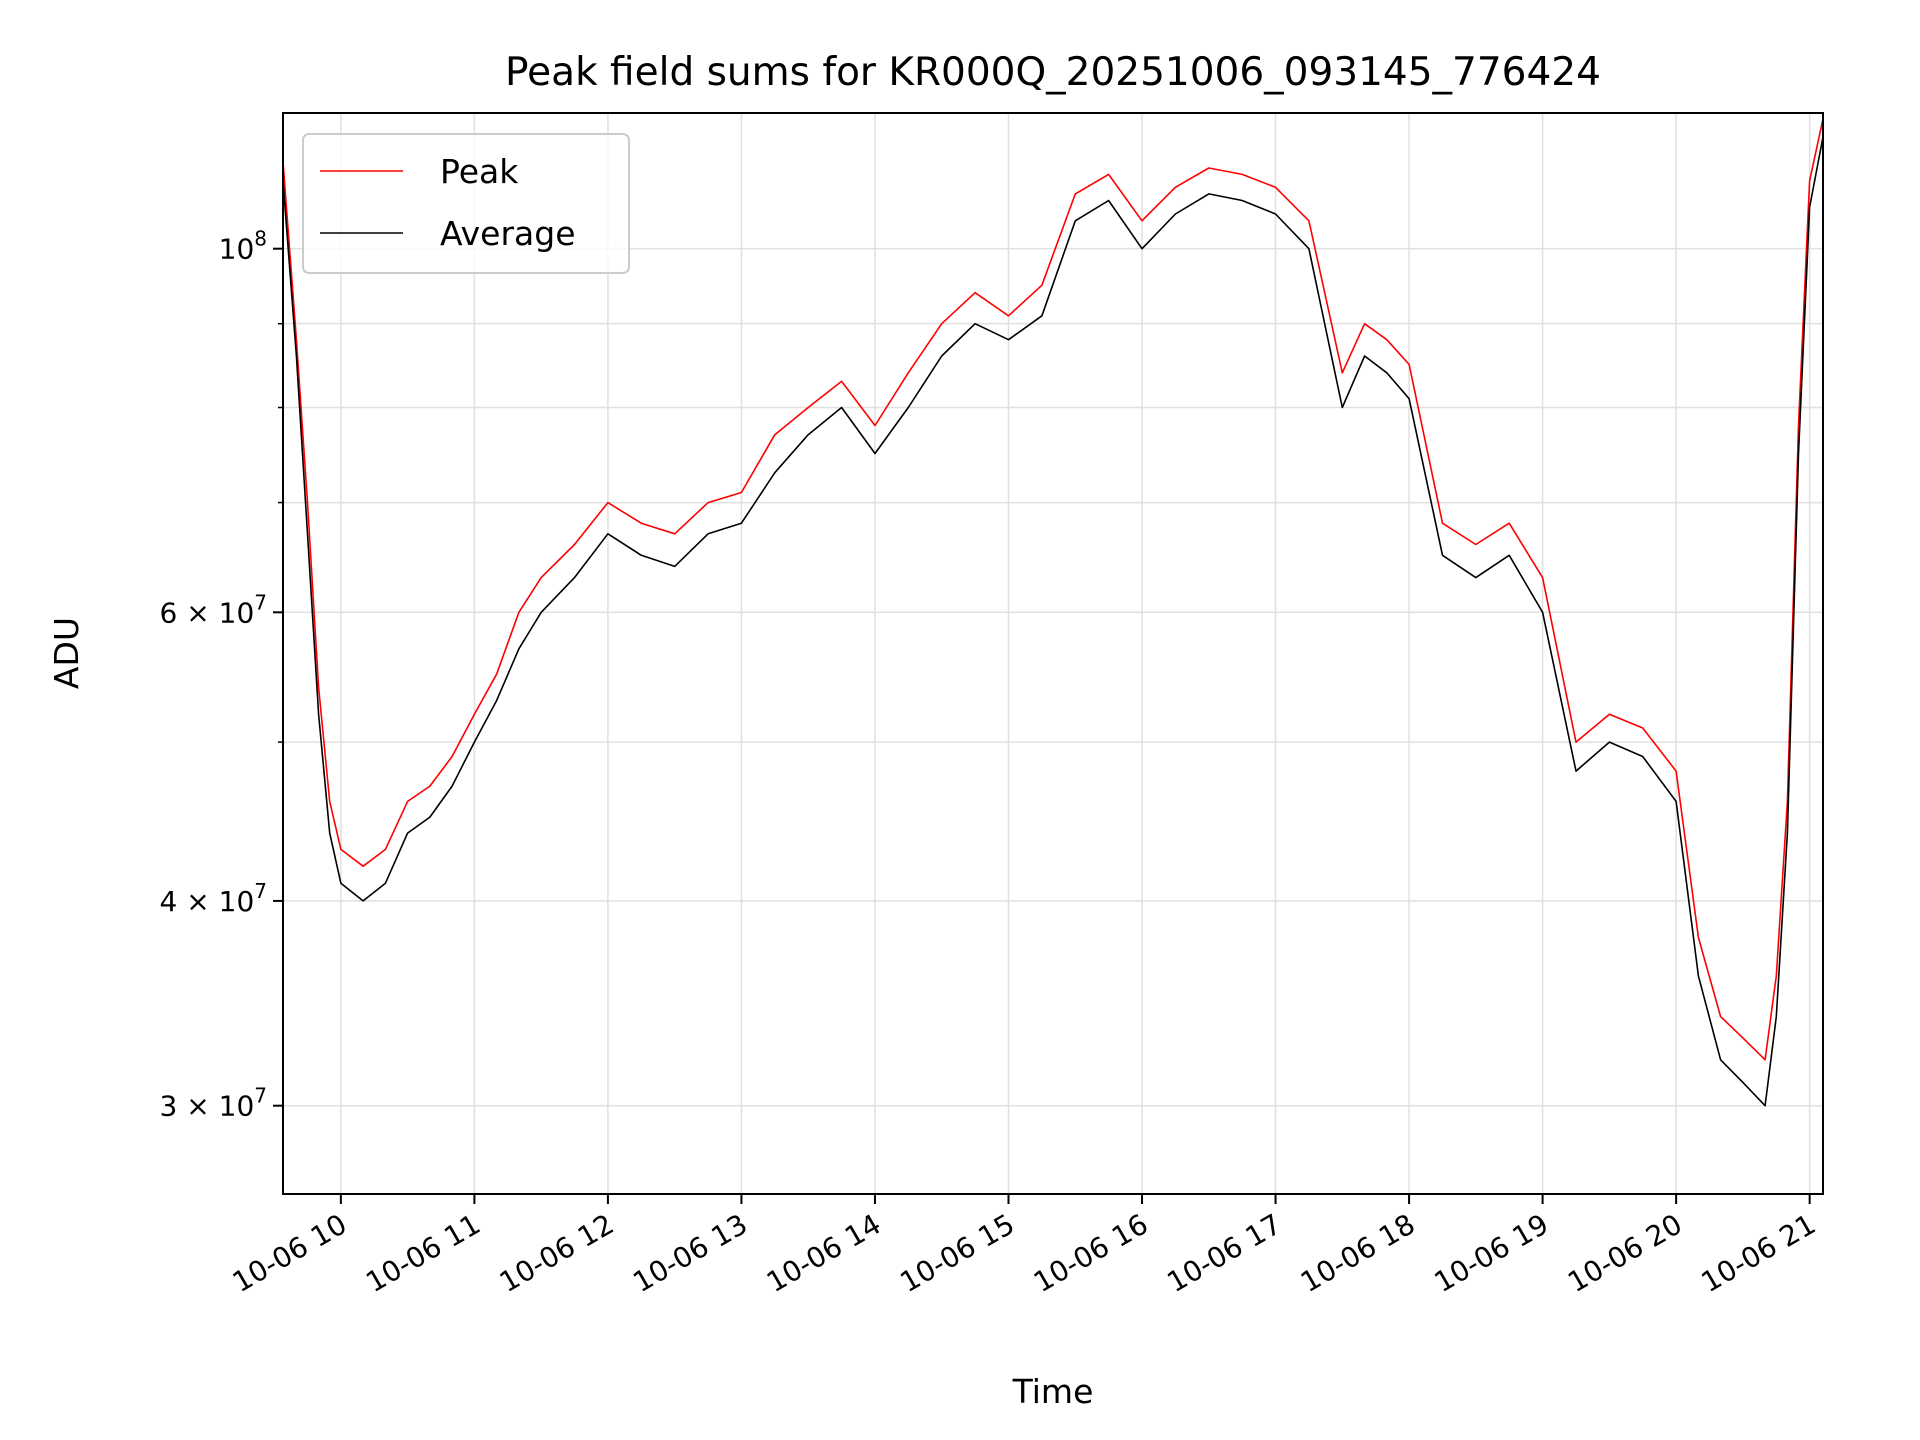 The height and width of the screenshot is (1440, 1920). I want to click on y-axis: 3 × 107 4 × 107 6 × 107 108, so click(221, 675).